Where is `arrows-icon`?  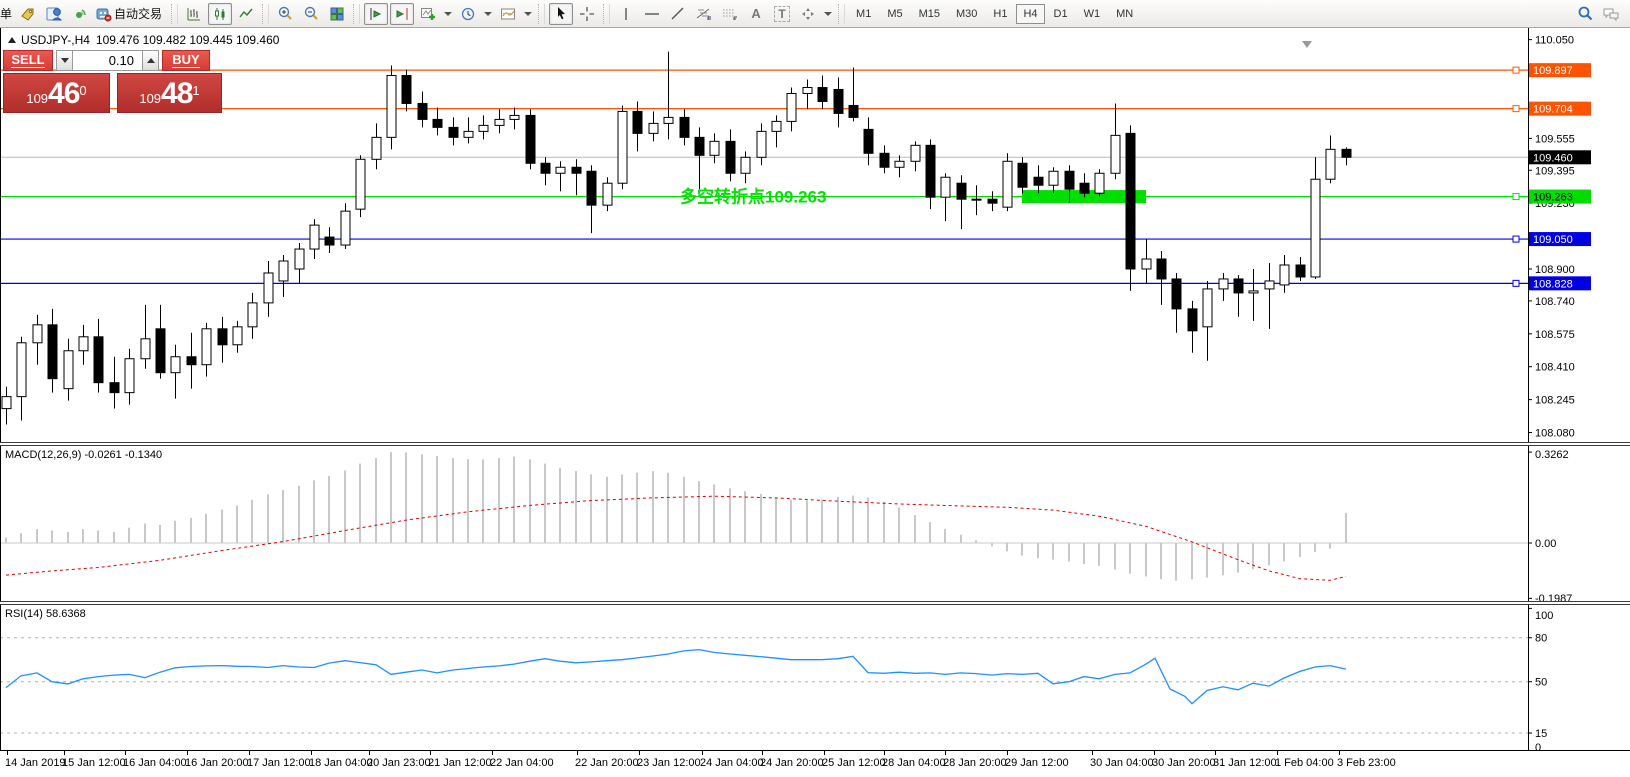
arrows-icon is located at coordinates (808, 13).